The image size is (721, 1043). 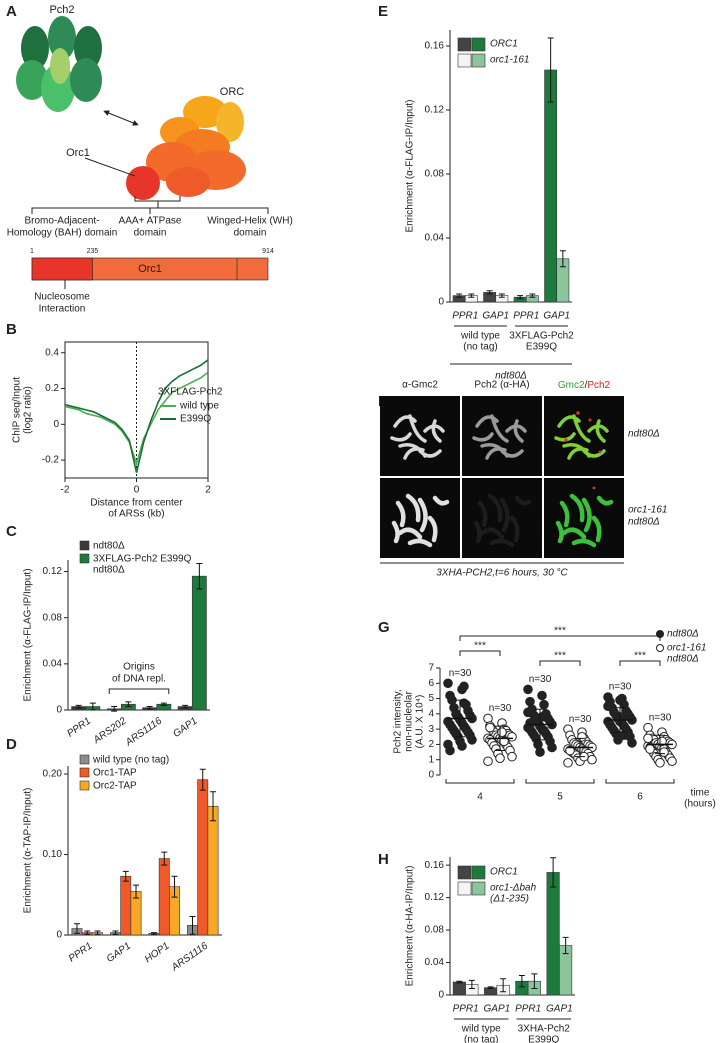 I want to click on legend-label: Orc1-TAP, so click(x=115, y=773).